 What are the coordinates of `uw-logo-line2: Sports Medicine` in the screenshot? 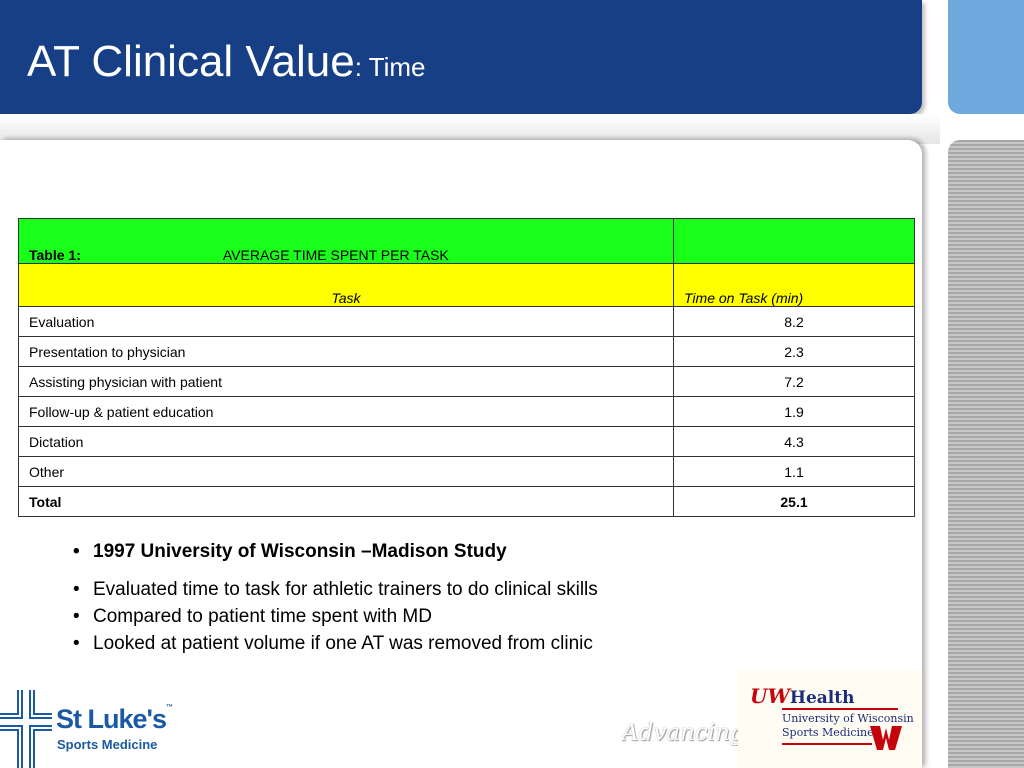 It's located at (828, 732).